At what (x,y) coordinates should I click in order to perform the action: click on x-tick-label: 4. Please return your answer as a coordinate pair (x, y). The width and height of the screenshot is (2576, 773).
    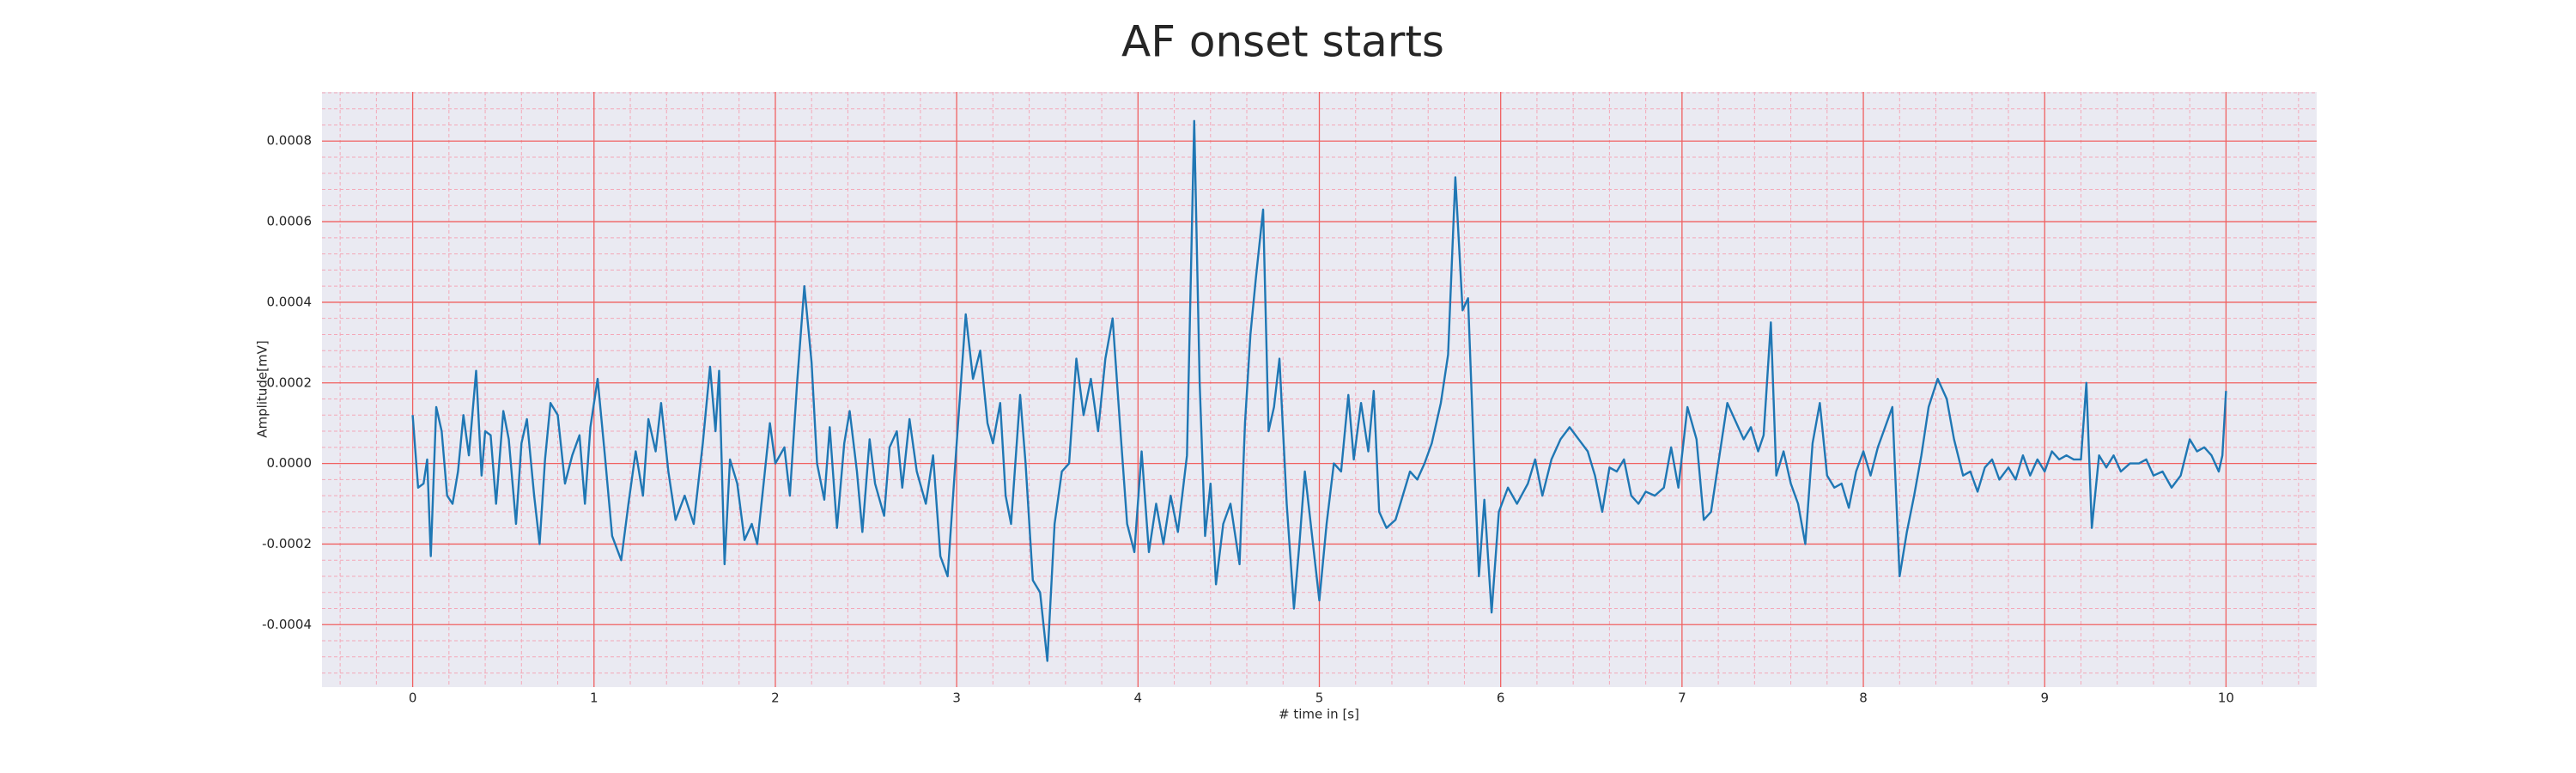
    Looking at the image, I should click on (1138, 698).